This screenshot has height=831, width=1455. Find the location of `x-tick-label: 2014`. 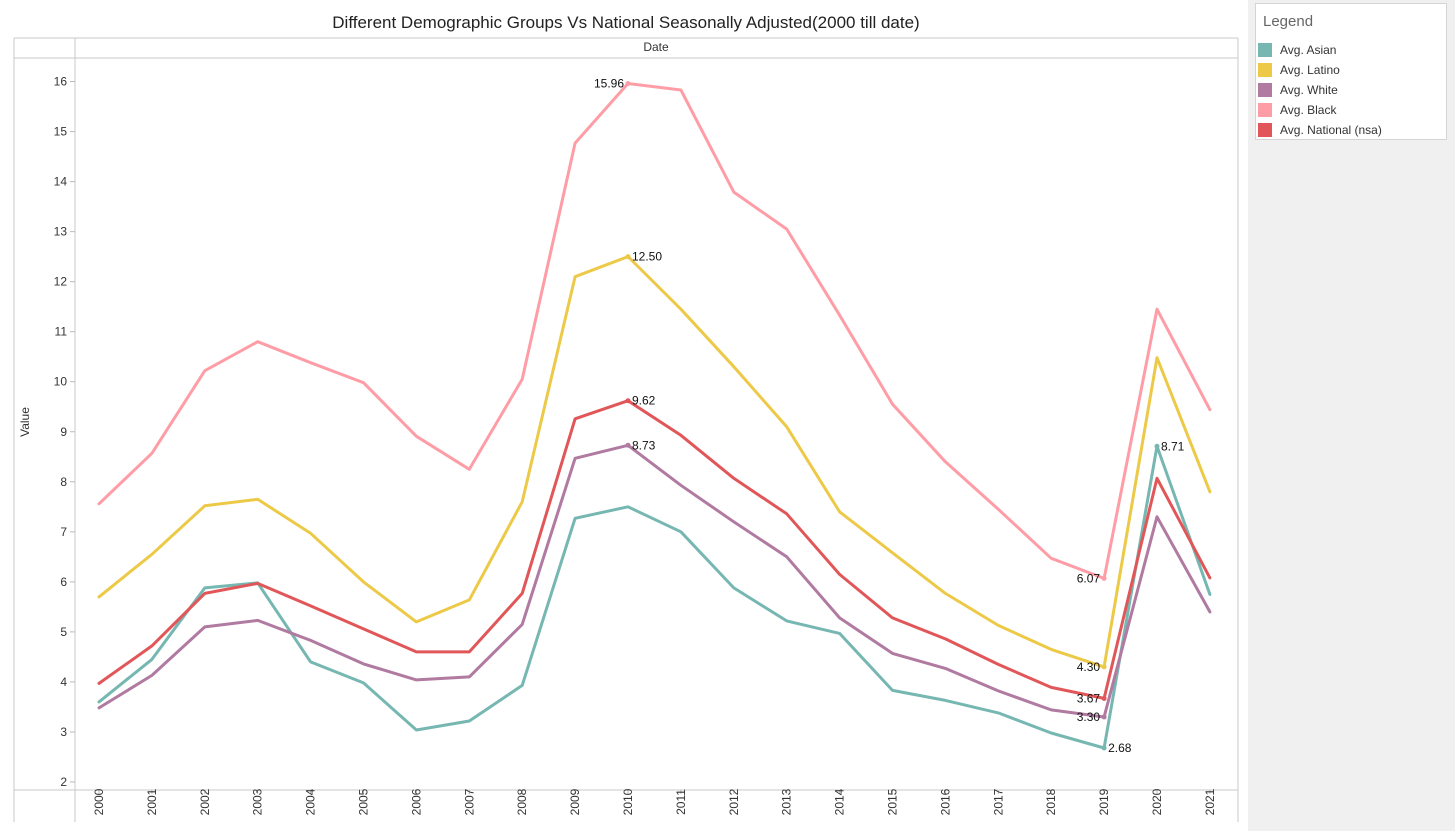

x-tick-label: 2014 is located at coordinates (840, 801).